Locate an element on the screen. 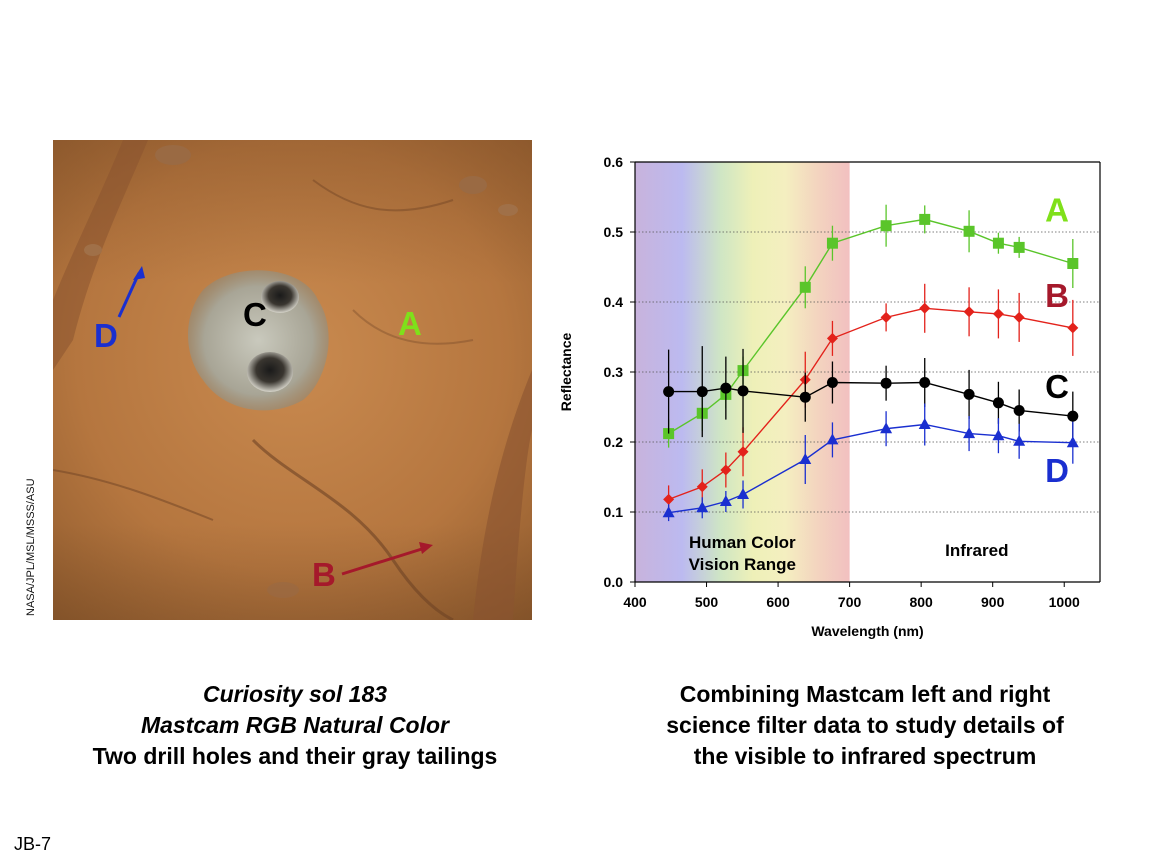  x-tick-label: 800 is located at coordinates (921, 602).